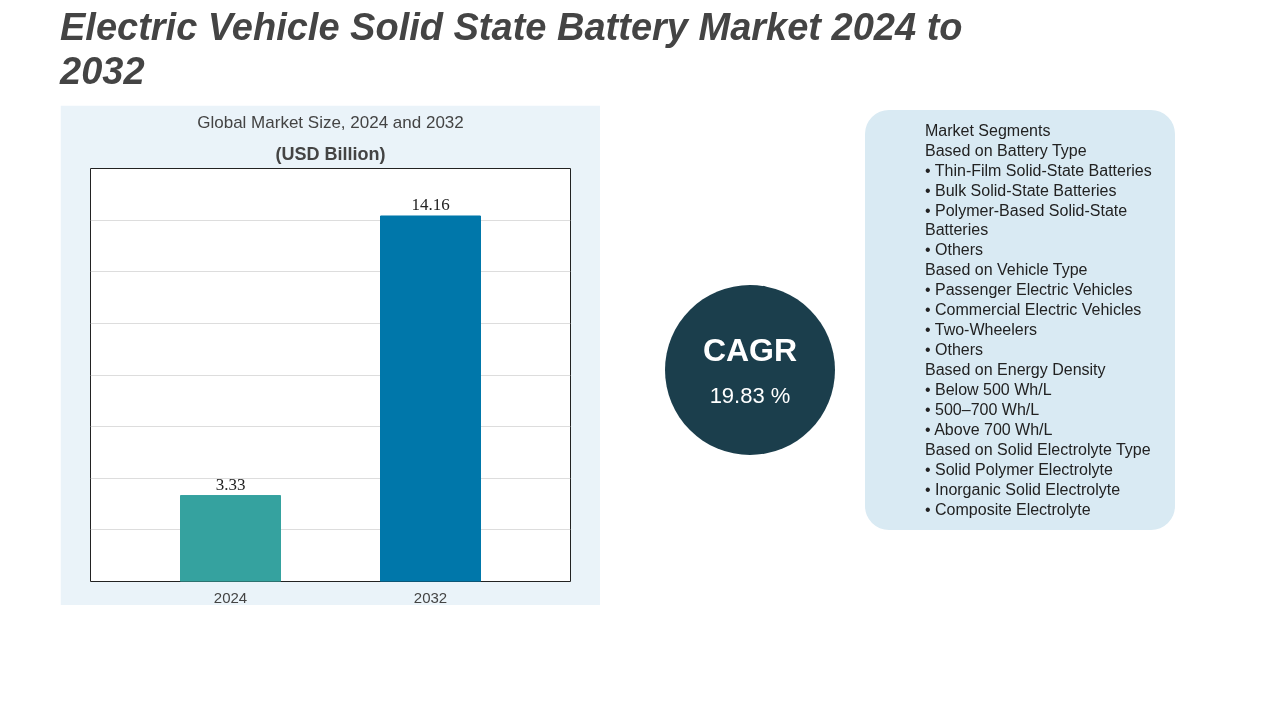 The image size is (1280, 720). Describe the element at coordinates (988, 130) in the screenshot. I see `text: Market Segments` at that location.